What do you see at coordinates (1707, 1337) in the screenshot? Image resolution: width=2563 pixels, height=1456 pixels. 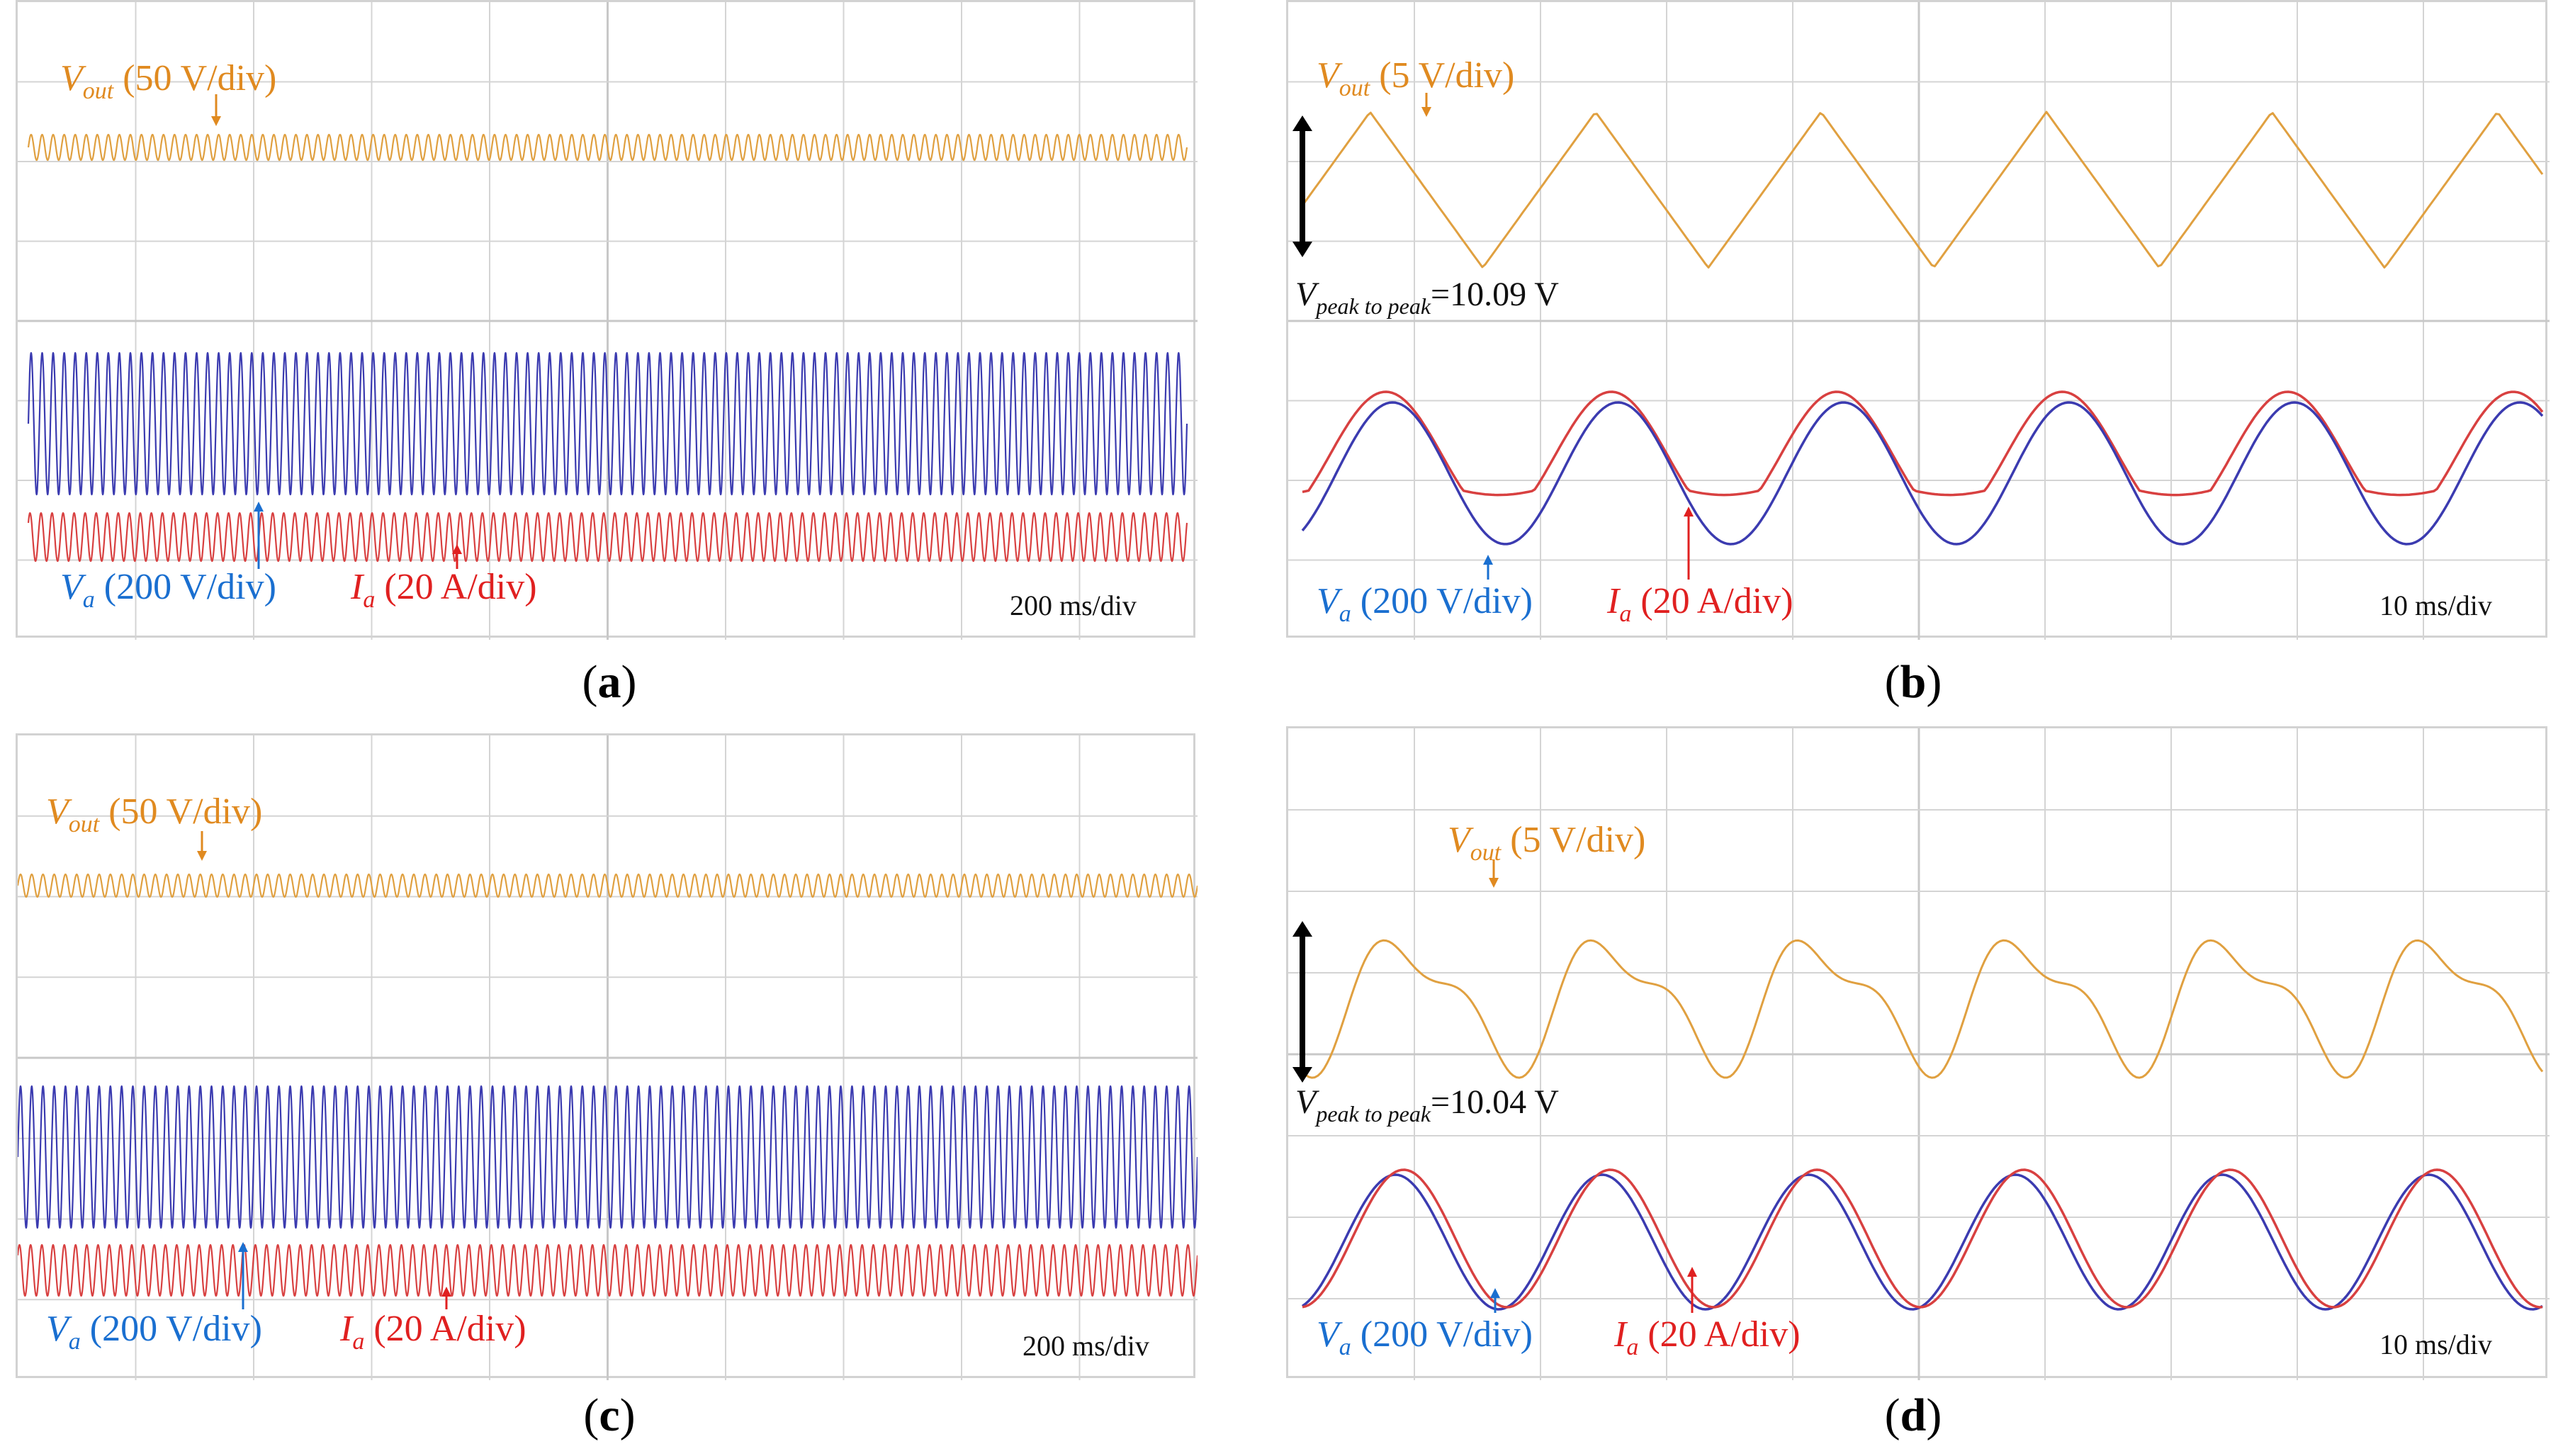 I see `ia-label-d: Ia (20 A/div)` at bounding box center [1707, 1337].